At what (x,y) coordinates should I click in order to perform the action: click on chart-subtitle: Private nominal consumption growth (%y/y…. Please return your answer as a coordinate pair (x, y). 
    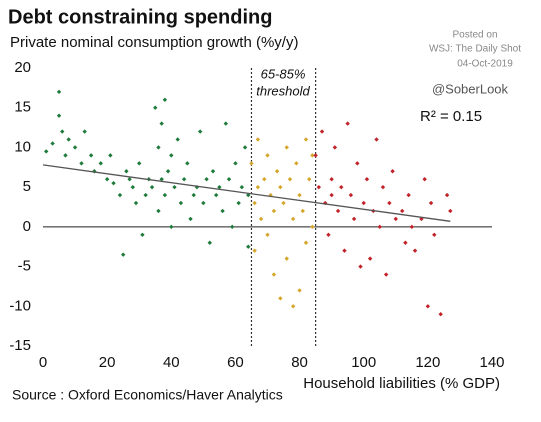
    Looking at the image, I should click on (154, 42).